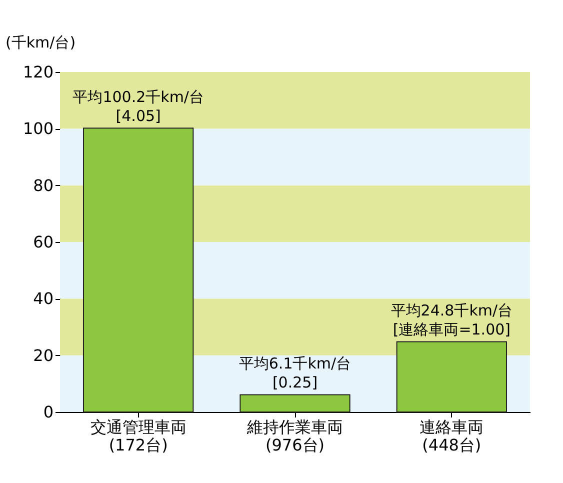 The width and height of the screenshot is (563, 483). Describe the element at coordinates (138, 107) in the screenshot. I see `annotation: 平均100.2千km/台 [4.05]` at that location.